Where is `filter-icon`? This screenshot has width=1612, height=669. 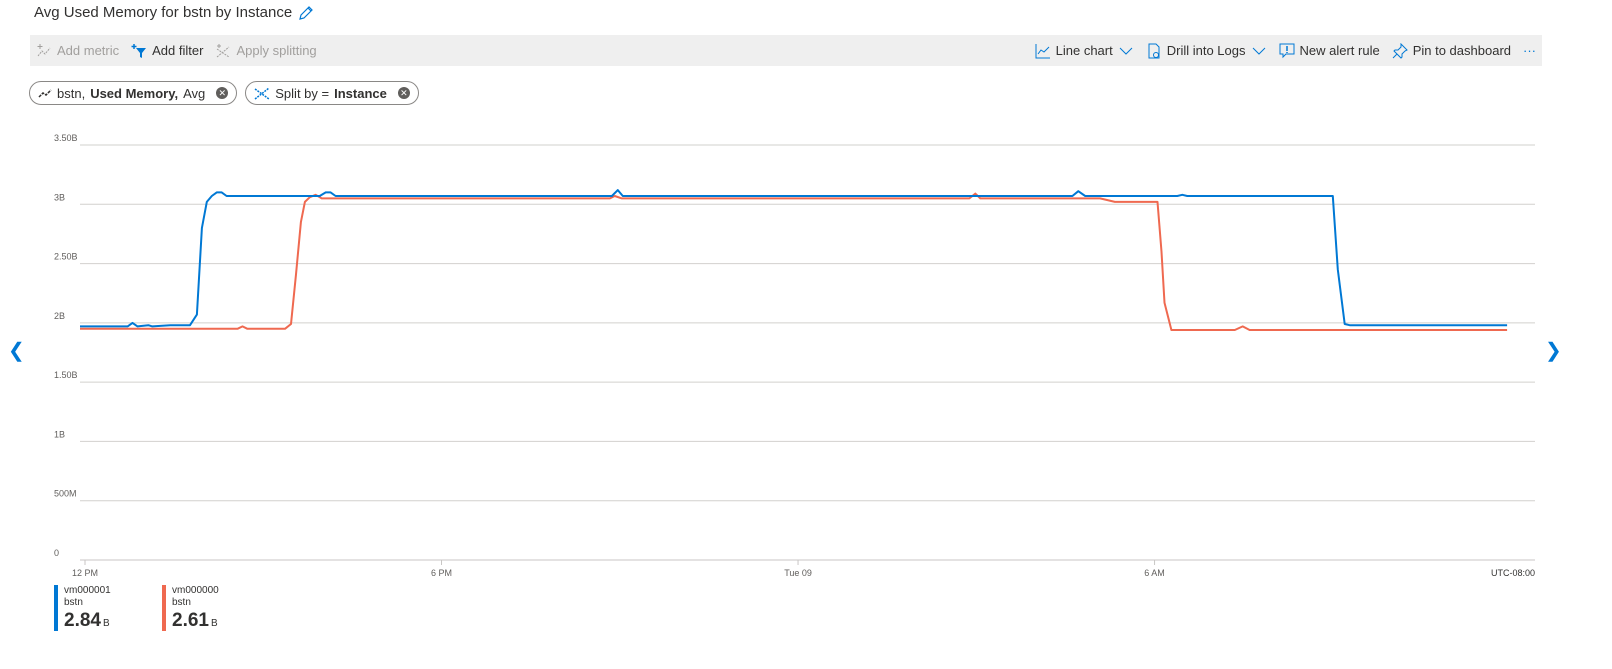 filter-icon is located at coordinates (139, 50).